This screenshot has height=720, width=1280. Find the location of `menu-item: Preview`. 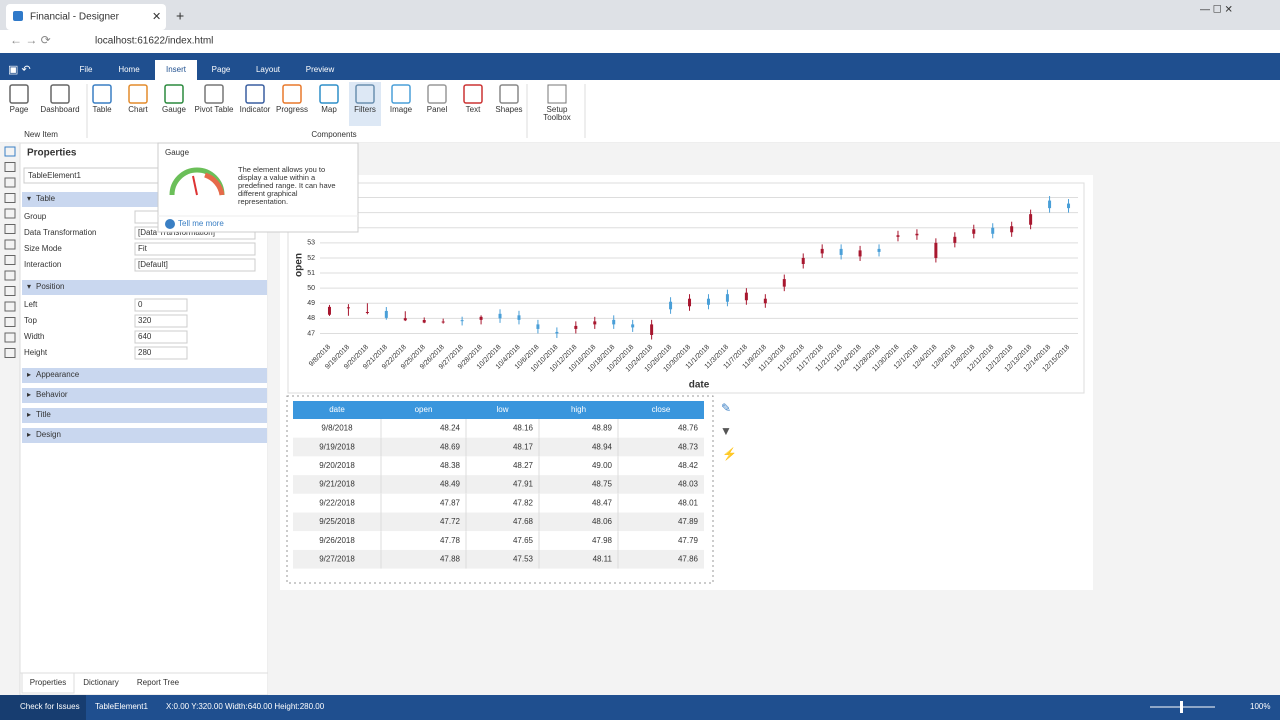

menu-item: Preview is located at coordinates (320, 69).